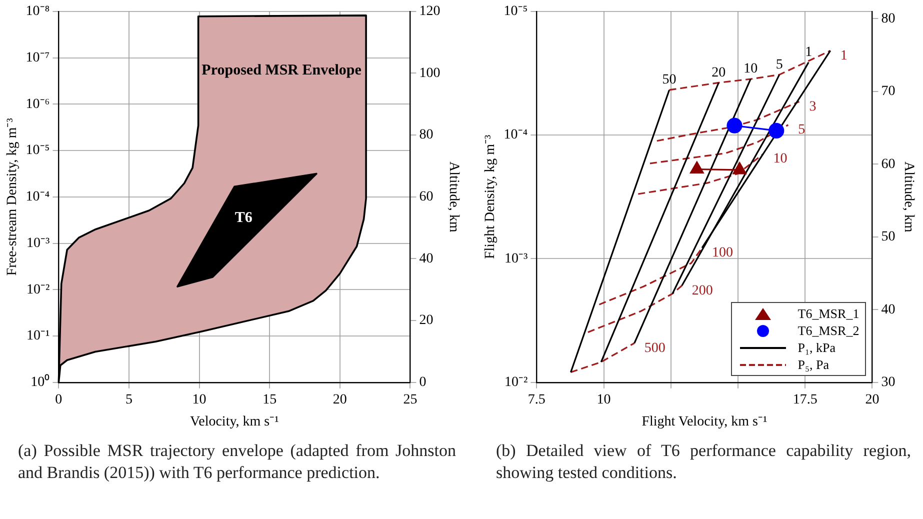 The width and height of the screenshot is (923, 519). I want to click on y-tick-label: 10⁻⁶, so click(38, 104).